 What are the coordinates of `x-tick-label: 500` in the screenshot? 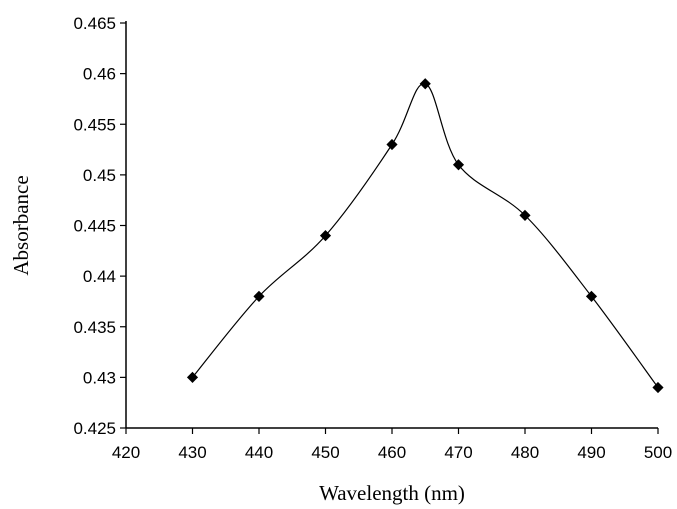 It's located at (658, 452).